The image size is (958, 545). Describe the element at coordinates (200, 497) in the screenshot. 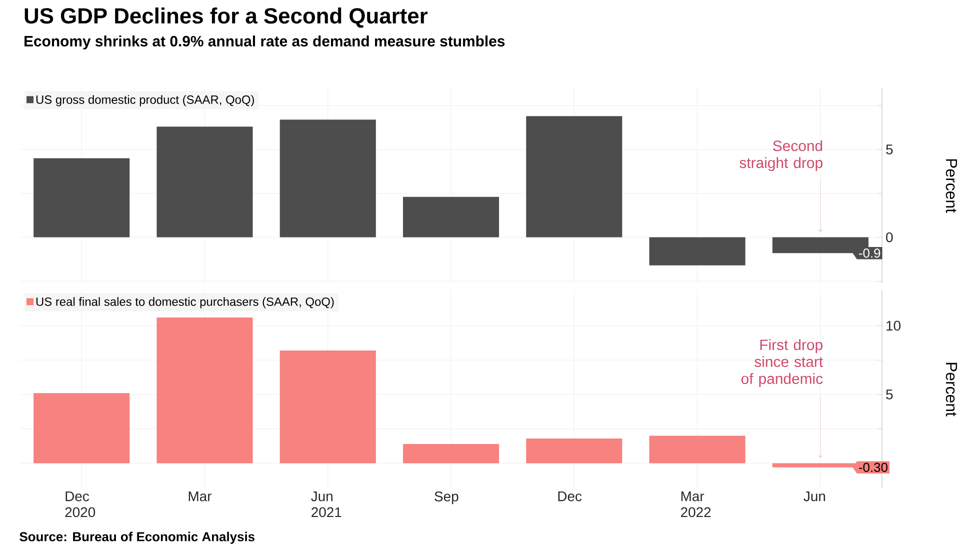

I see `x-tick-label: Mar` at that location.